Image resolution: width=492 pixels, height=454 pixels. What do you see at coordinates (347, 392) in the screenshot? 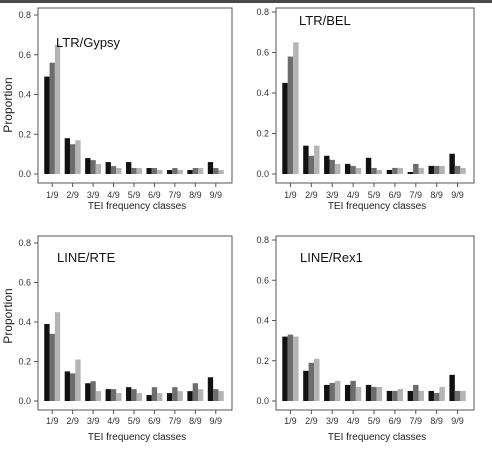
I see `bar-line-rex1-4-9-s1` at bounding box center [347, 392].